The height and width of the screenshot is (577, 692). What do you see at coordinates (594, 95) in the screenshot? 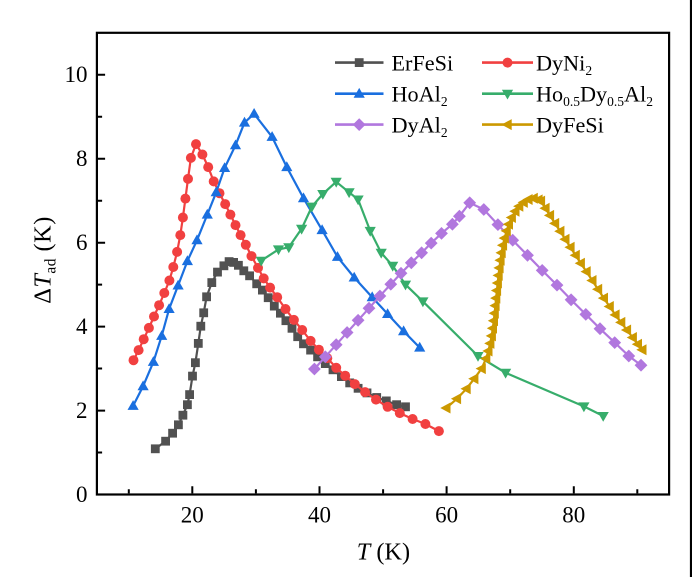
I see `svg-text: Ho0.5Dy0.5Al2` at bounding box center [594, 95].